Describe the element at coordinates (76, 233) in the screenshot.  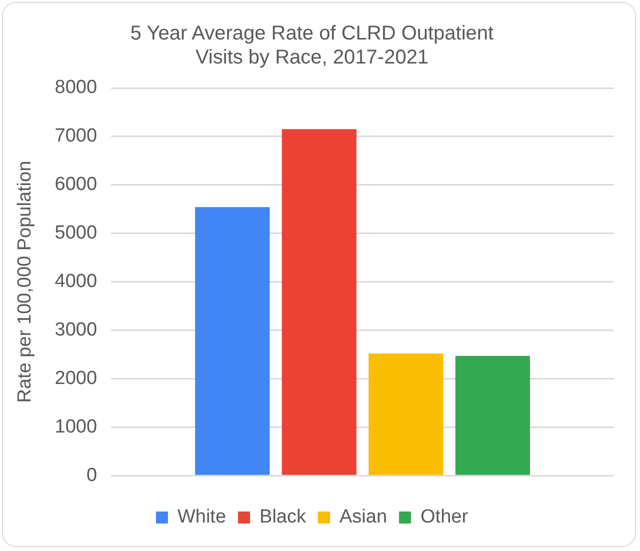
I see `y-tick-label: 5000` at that location.